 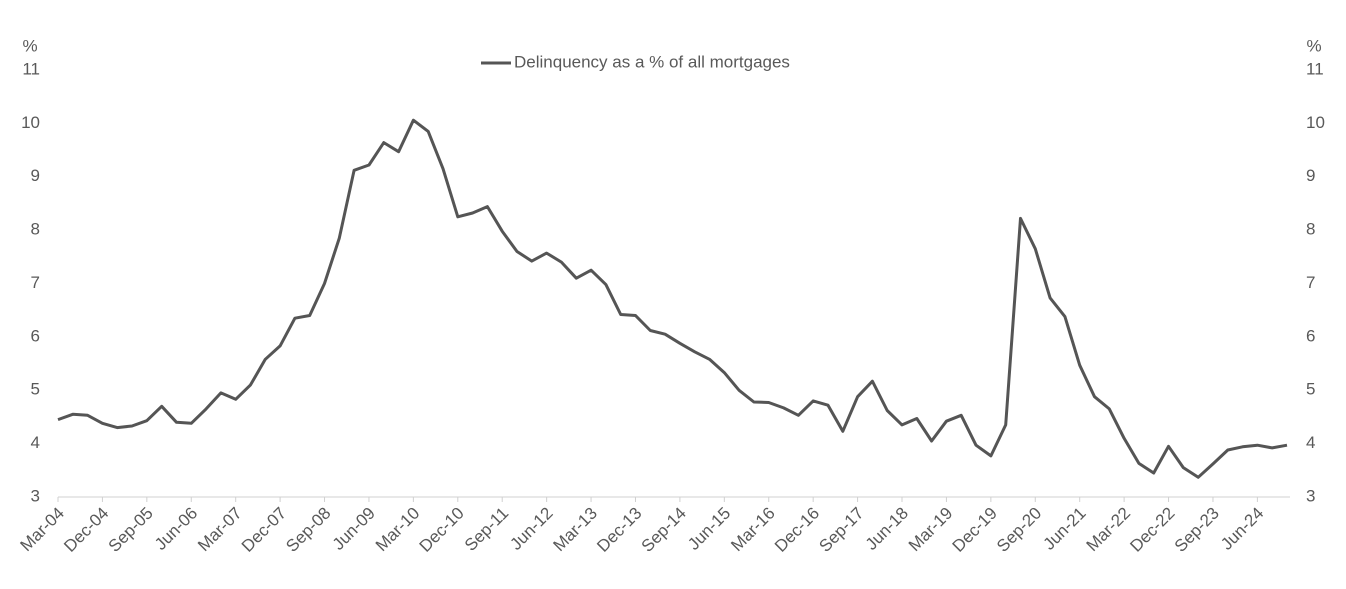 What do you see at coordinates (29, 45) in the screenshot?
I see `y-axis-label: %` at bounding box center [29, 45].